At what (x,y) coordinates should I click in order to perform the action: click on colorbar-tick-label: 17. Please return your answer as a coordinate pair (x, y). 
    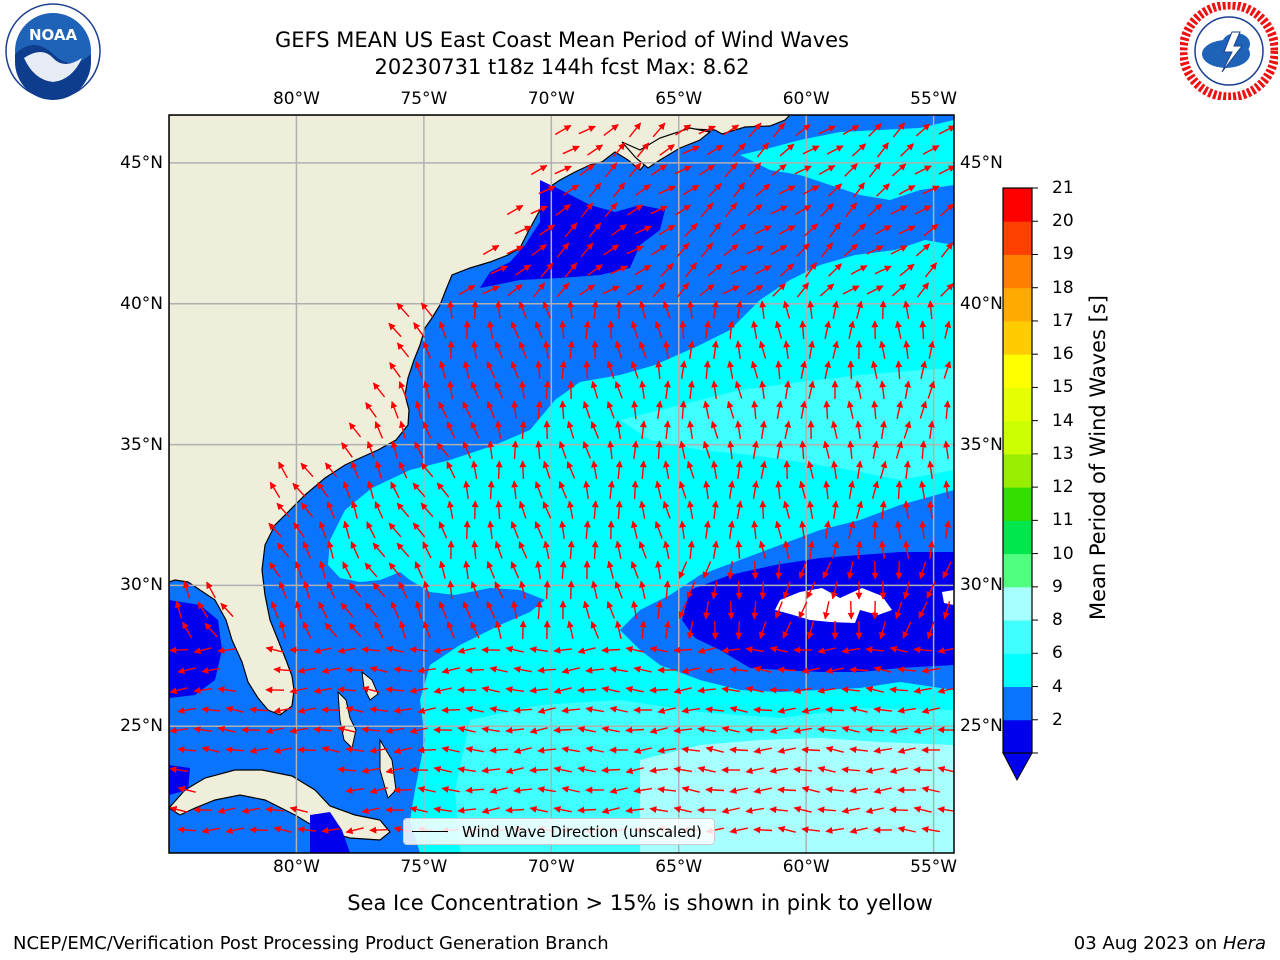
    Looking at the image, I should click on (1063, 320).